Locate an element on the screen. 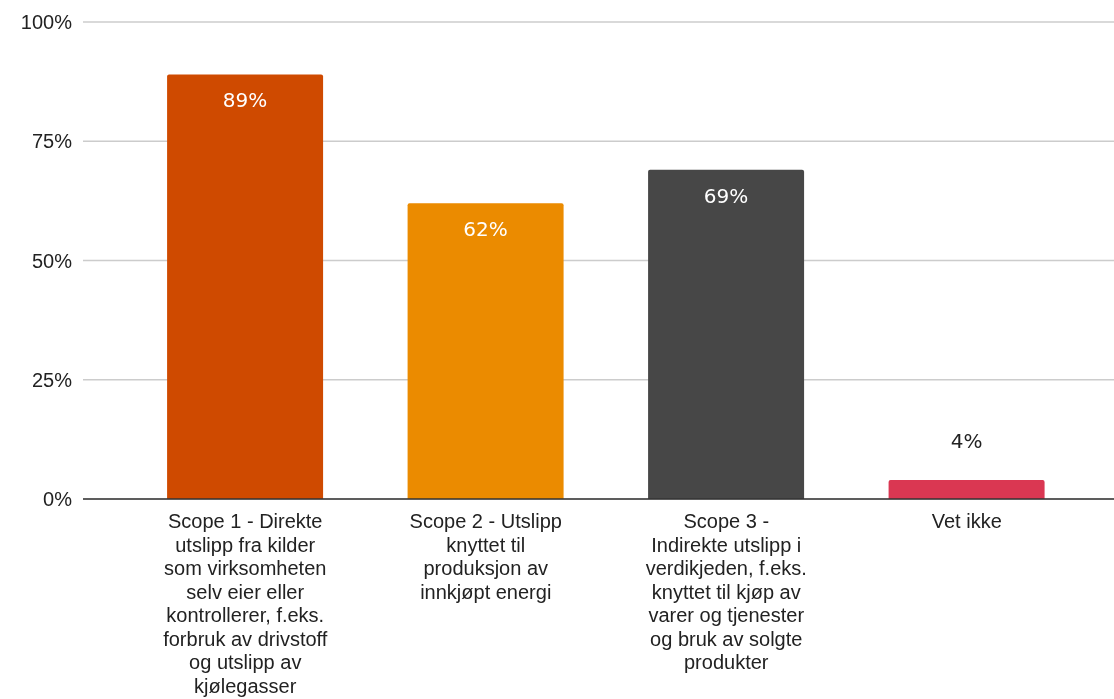 The height and width of the screenshot is (699, 1114). data-label: 62% is located at coordinates (485, 229).